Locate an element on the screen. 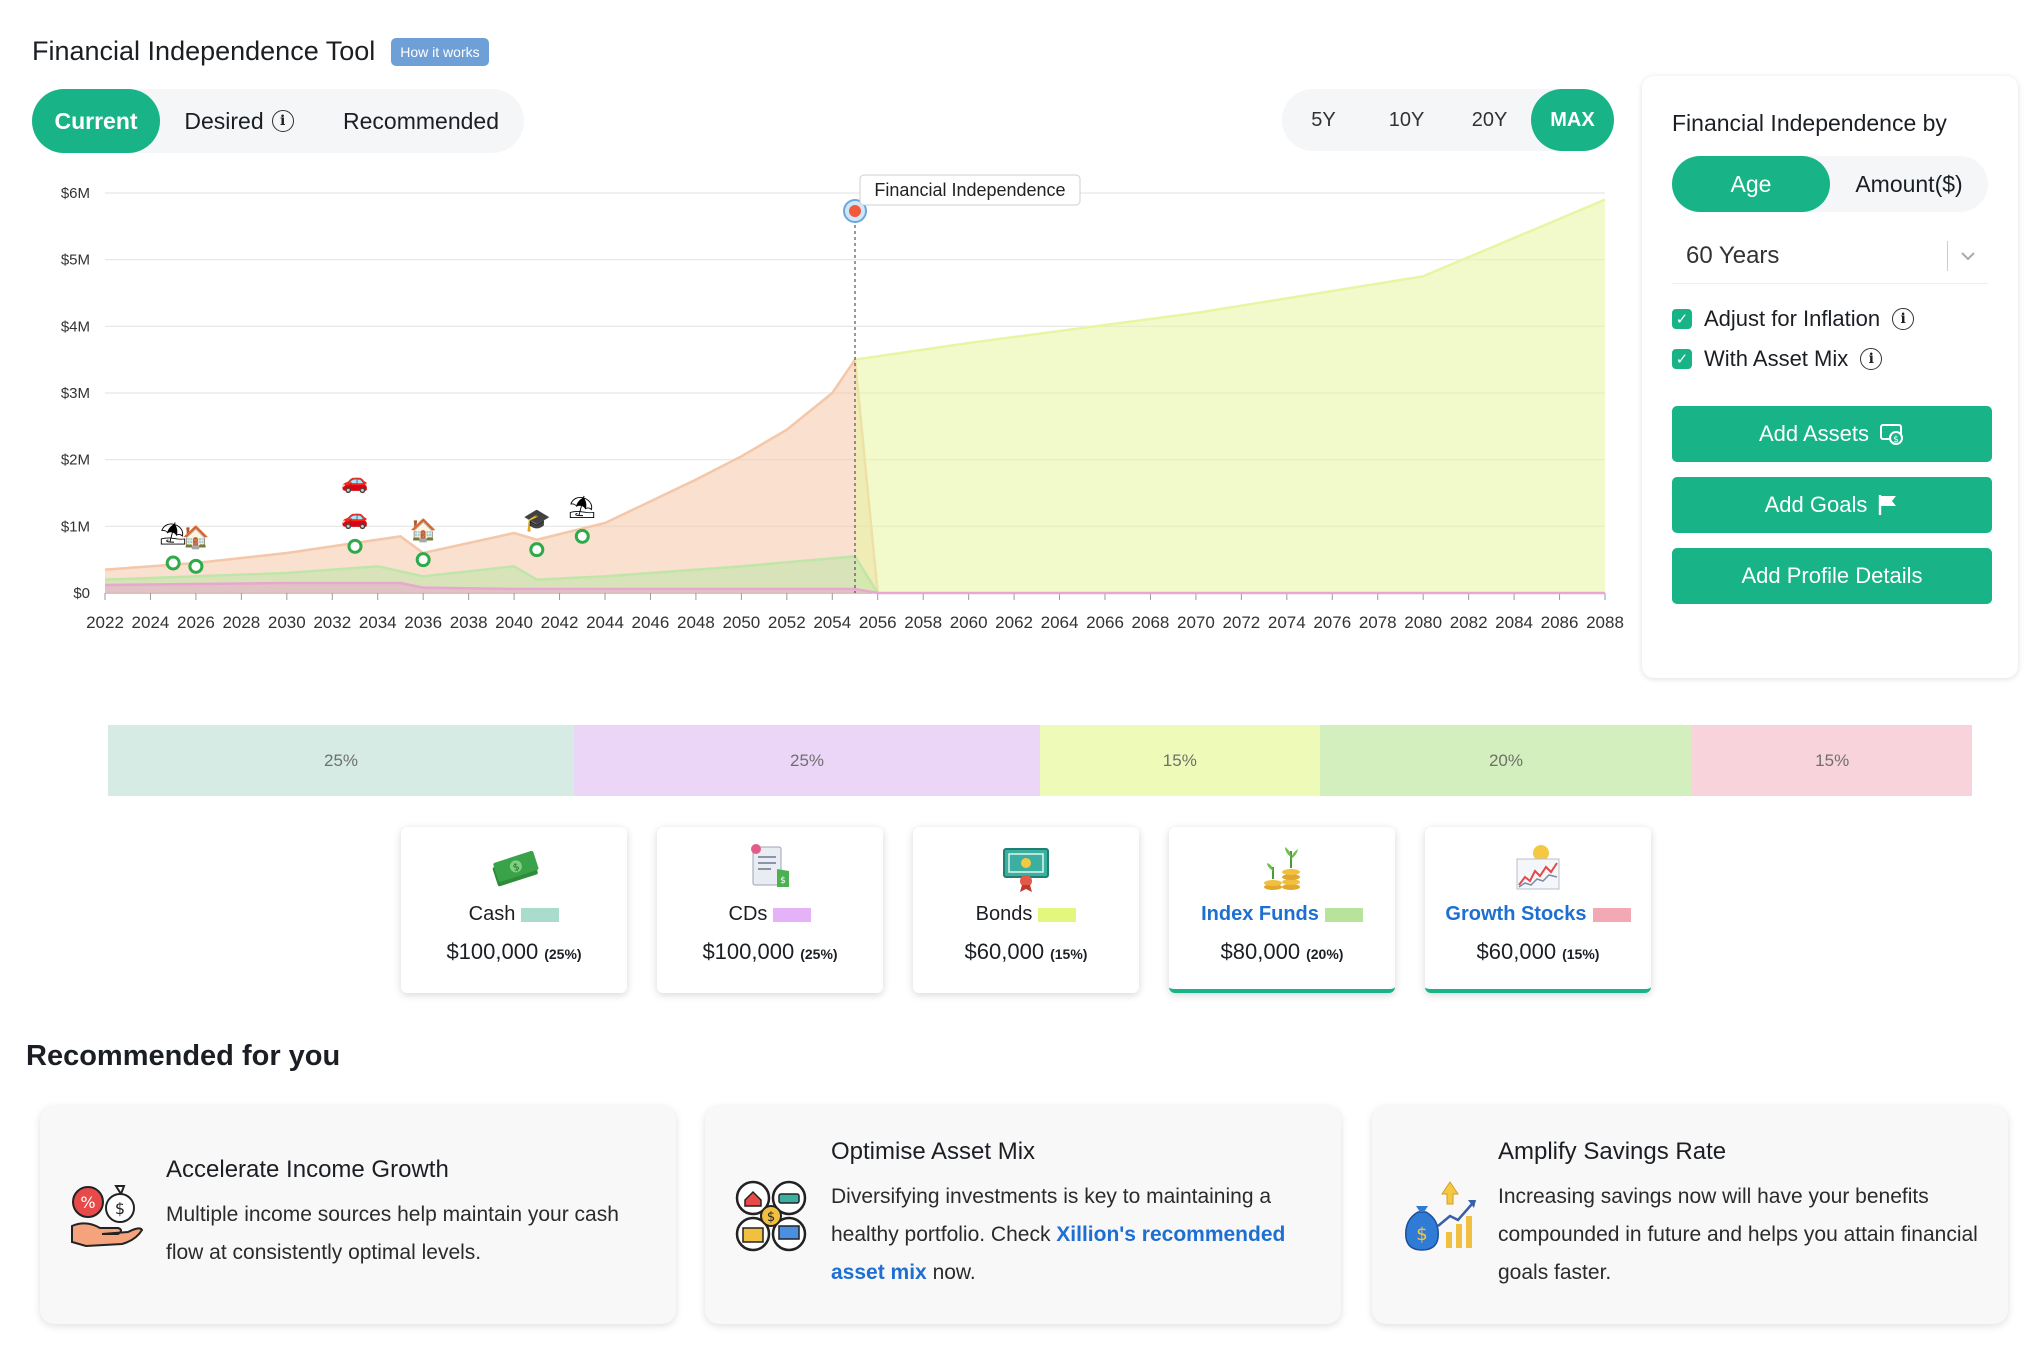 The width and height of the screenshot is (2040, 1358). x-tick-label: 2078 is located at coordinates (1378, 622).